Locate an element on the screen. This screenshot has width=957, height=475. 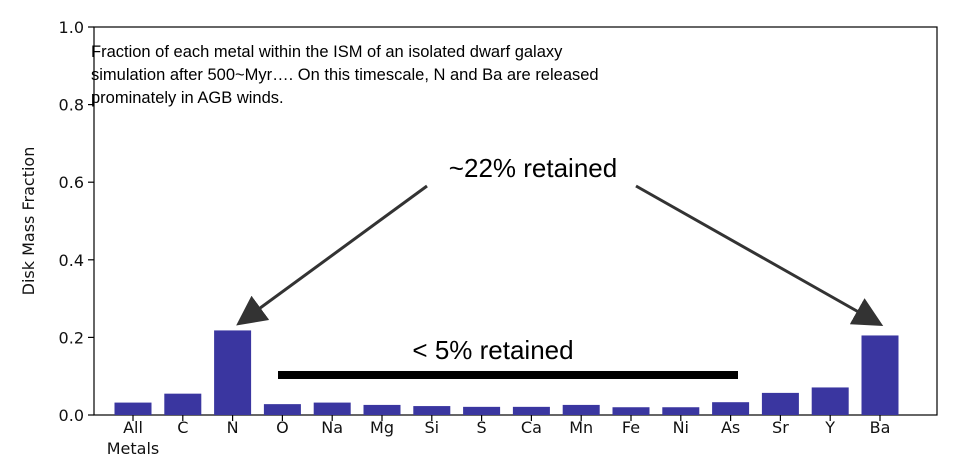
y-tick-label: 0.8 is located at coordinates (71, 105).